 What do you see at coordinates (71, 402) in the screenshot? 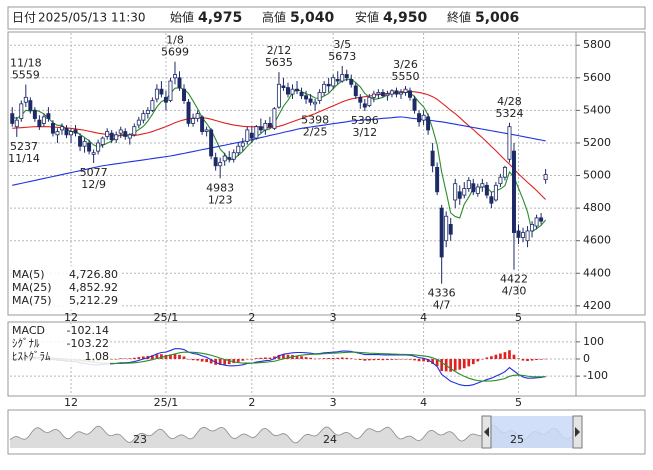
I see `x-tick-label: 12` at bounding box center [71, 402].